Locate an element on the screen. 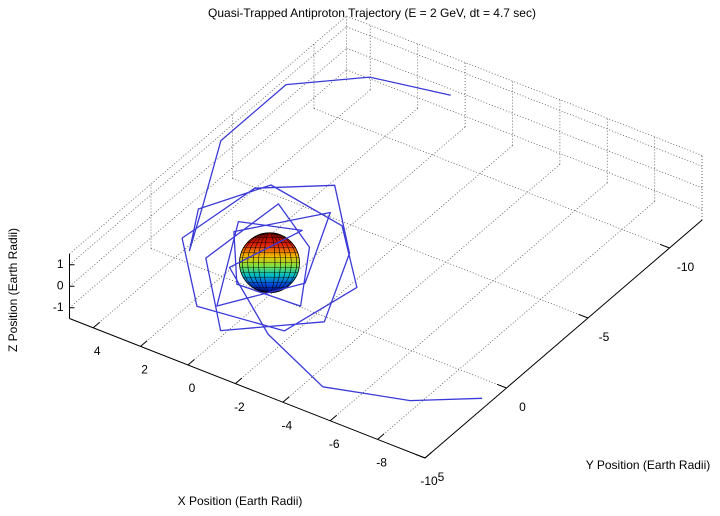 The width and height of the screenshot is (720, 516). x-tick-label: -4 is located at coordinates (286, 425).